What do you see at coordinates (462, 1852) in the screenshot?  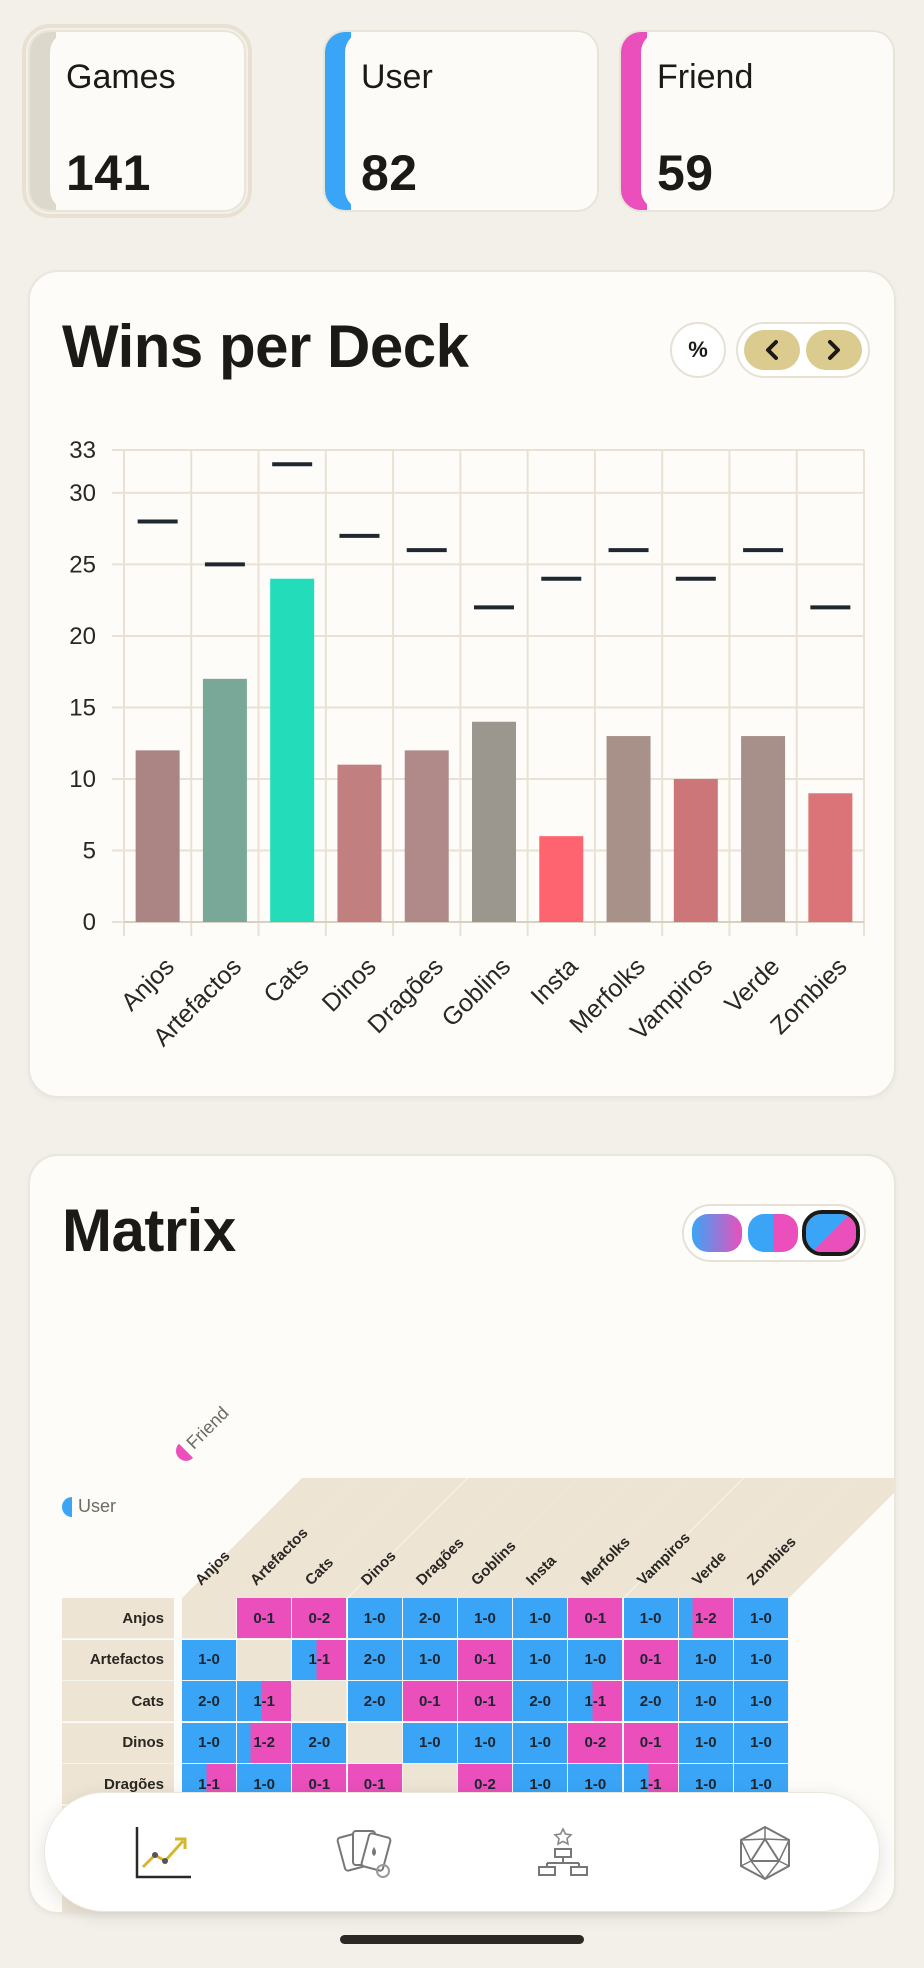 I see `bottom-navigation` at bounding box center [462, 1852].